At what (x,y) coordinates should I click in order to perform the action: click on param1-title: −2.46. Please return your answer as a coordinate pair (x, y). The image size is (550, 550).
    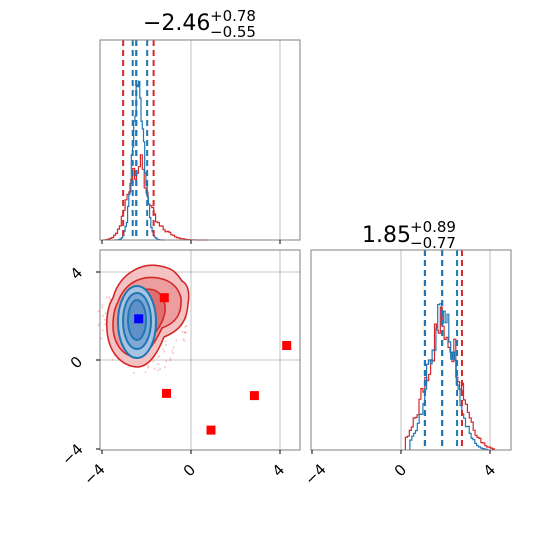
    Looking at the image, I should click on (176, 23).